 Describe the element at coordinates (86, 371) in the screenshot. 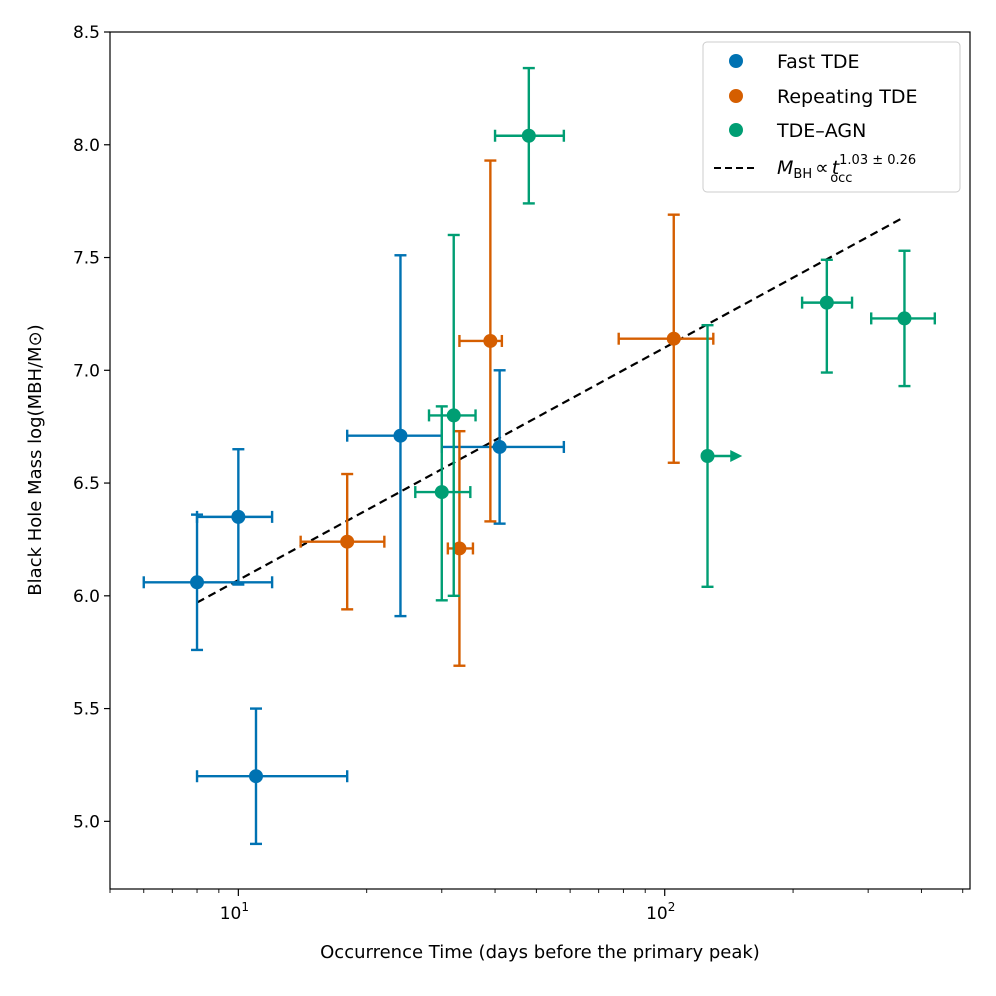

I see `y-tick-label: 7.0` at that location.